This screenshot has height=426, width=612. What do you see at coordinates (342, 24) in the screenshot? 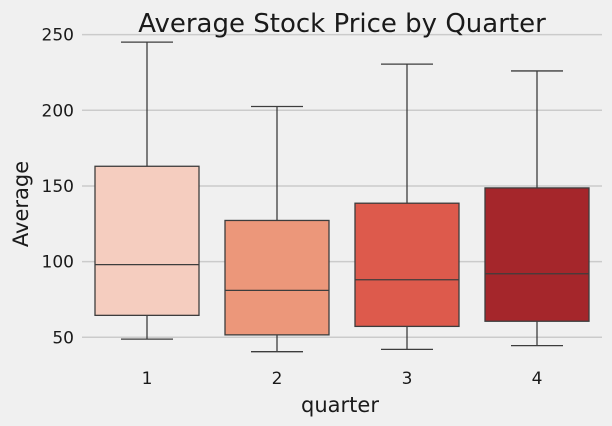
I see `chart-title: Average Stock Price by Quarter` at bounding box center [342, 24].